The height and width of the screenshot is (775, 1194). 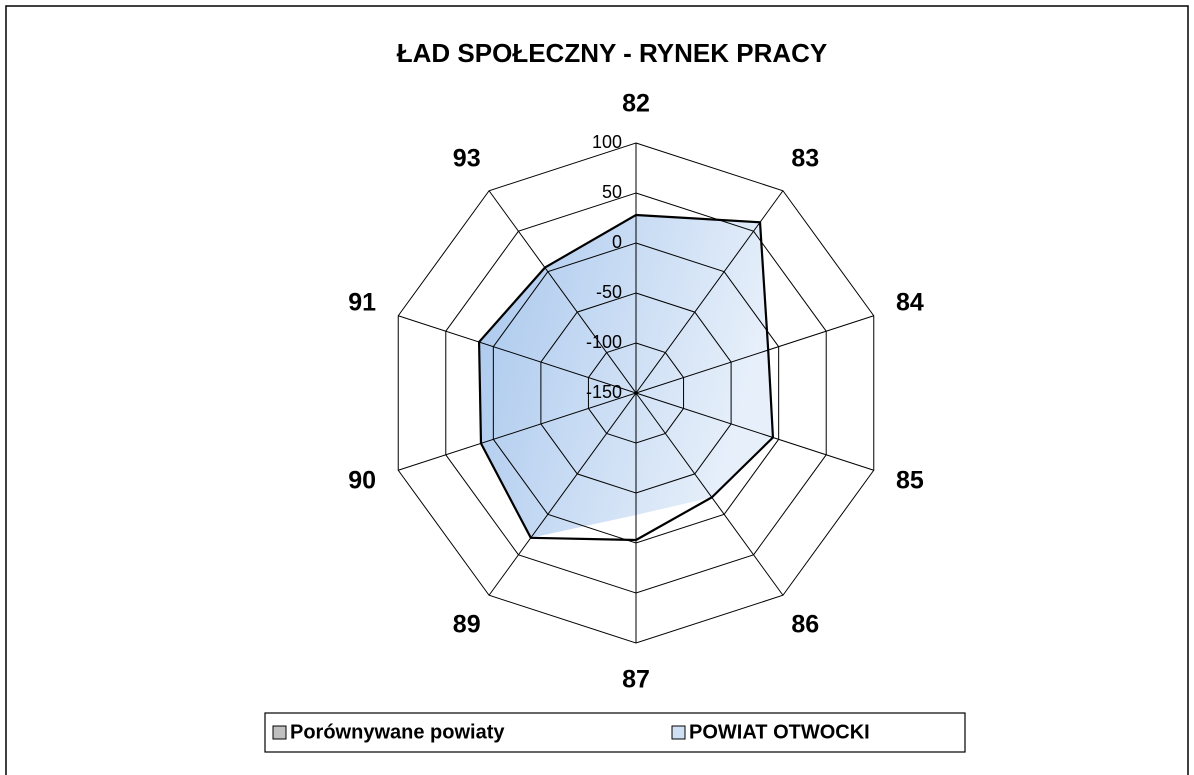 What do you see at coordinates (467, 625) in the screenshot?
I see `category-label: 89` at bounding box center [467, 625].